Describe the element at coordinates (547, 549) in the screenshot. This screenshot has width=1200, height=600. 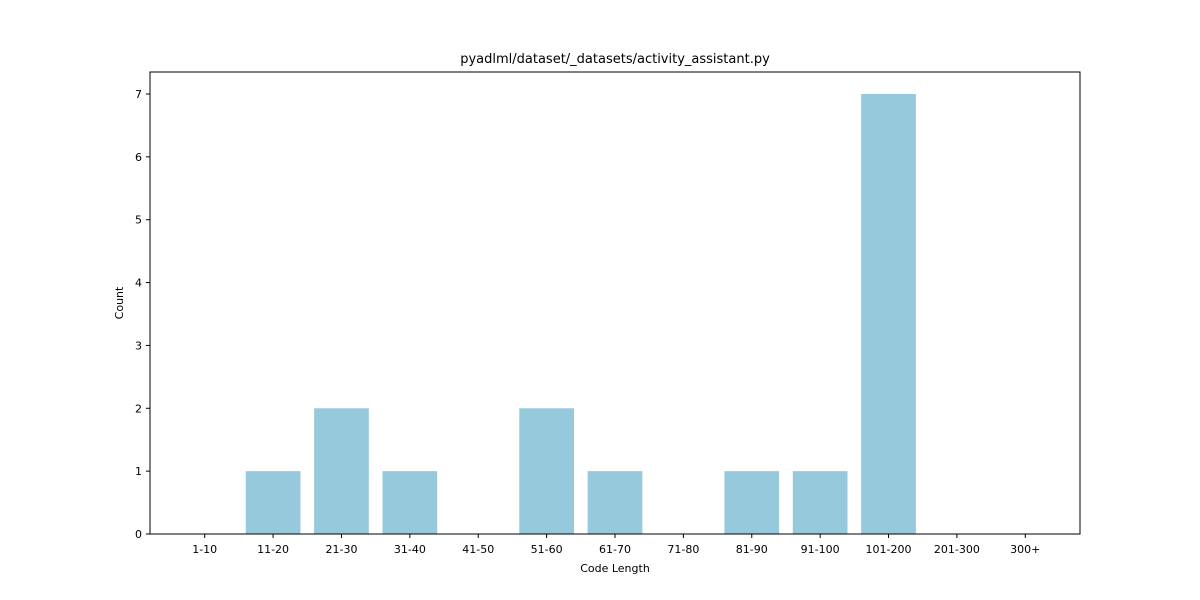
I see `x-tick-label: 51-60` at that location.